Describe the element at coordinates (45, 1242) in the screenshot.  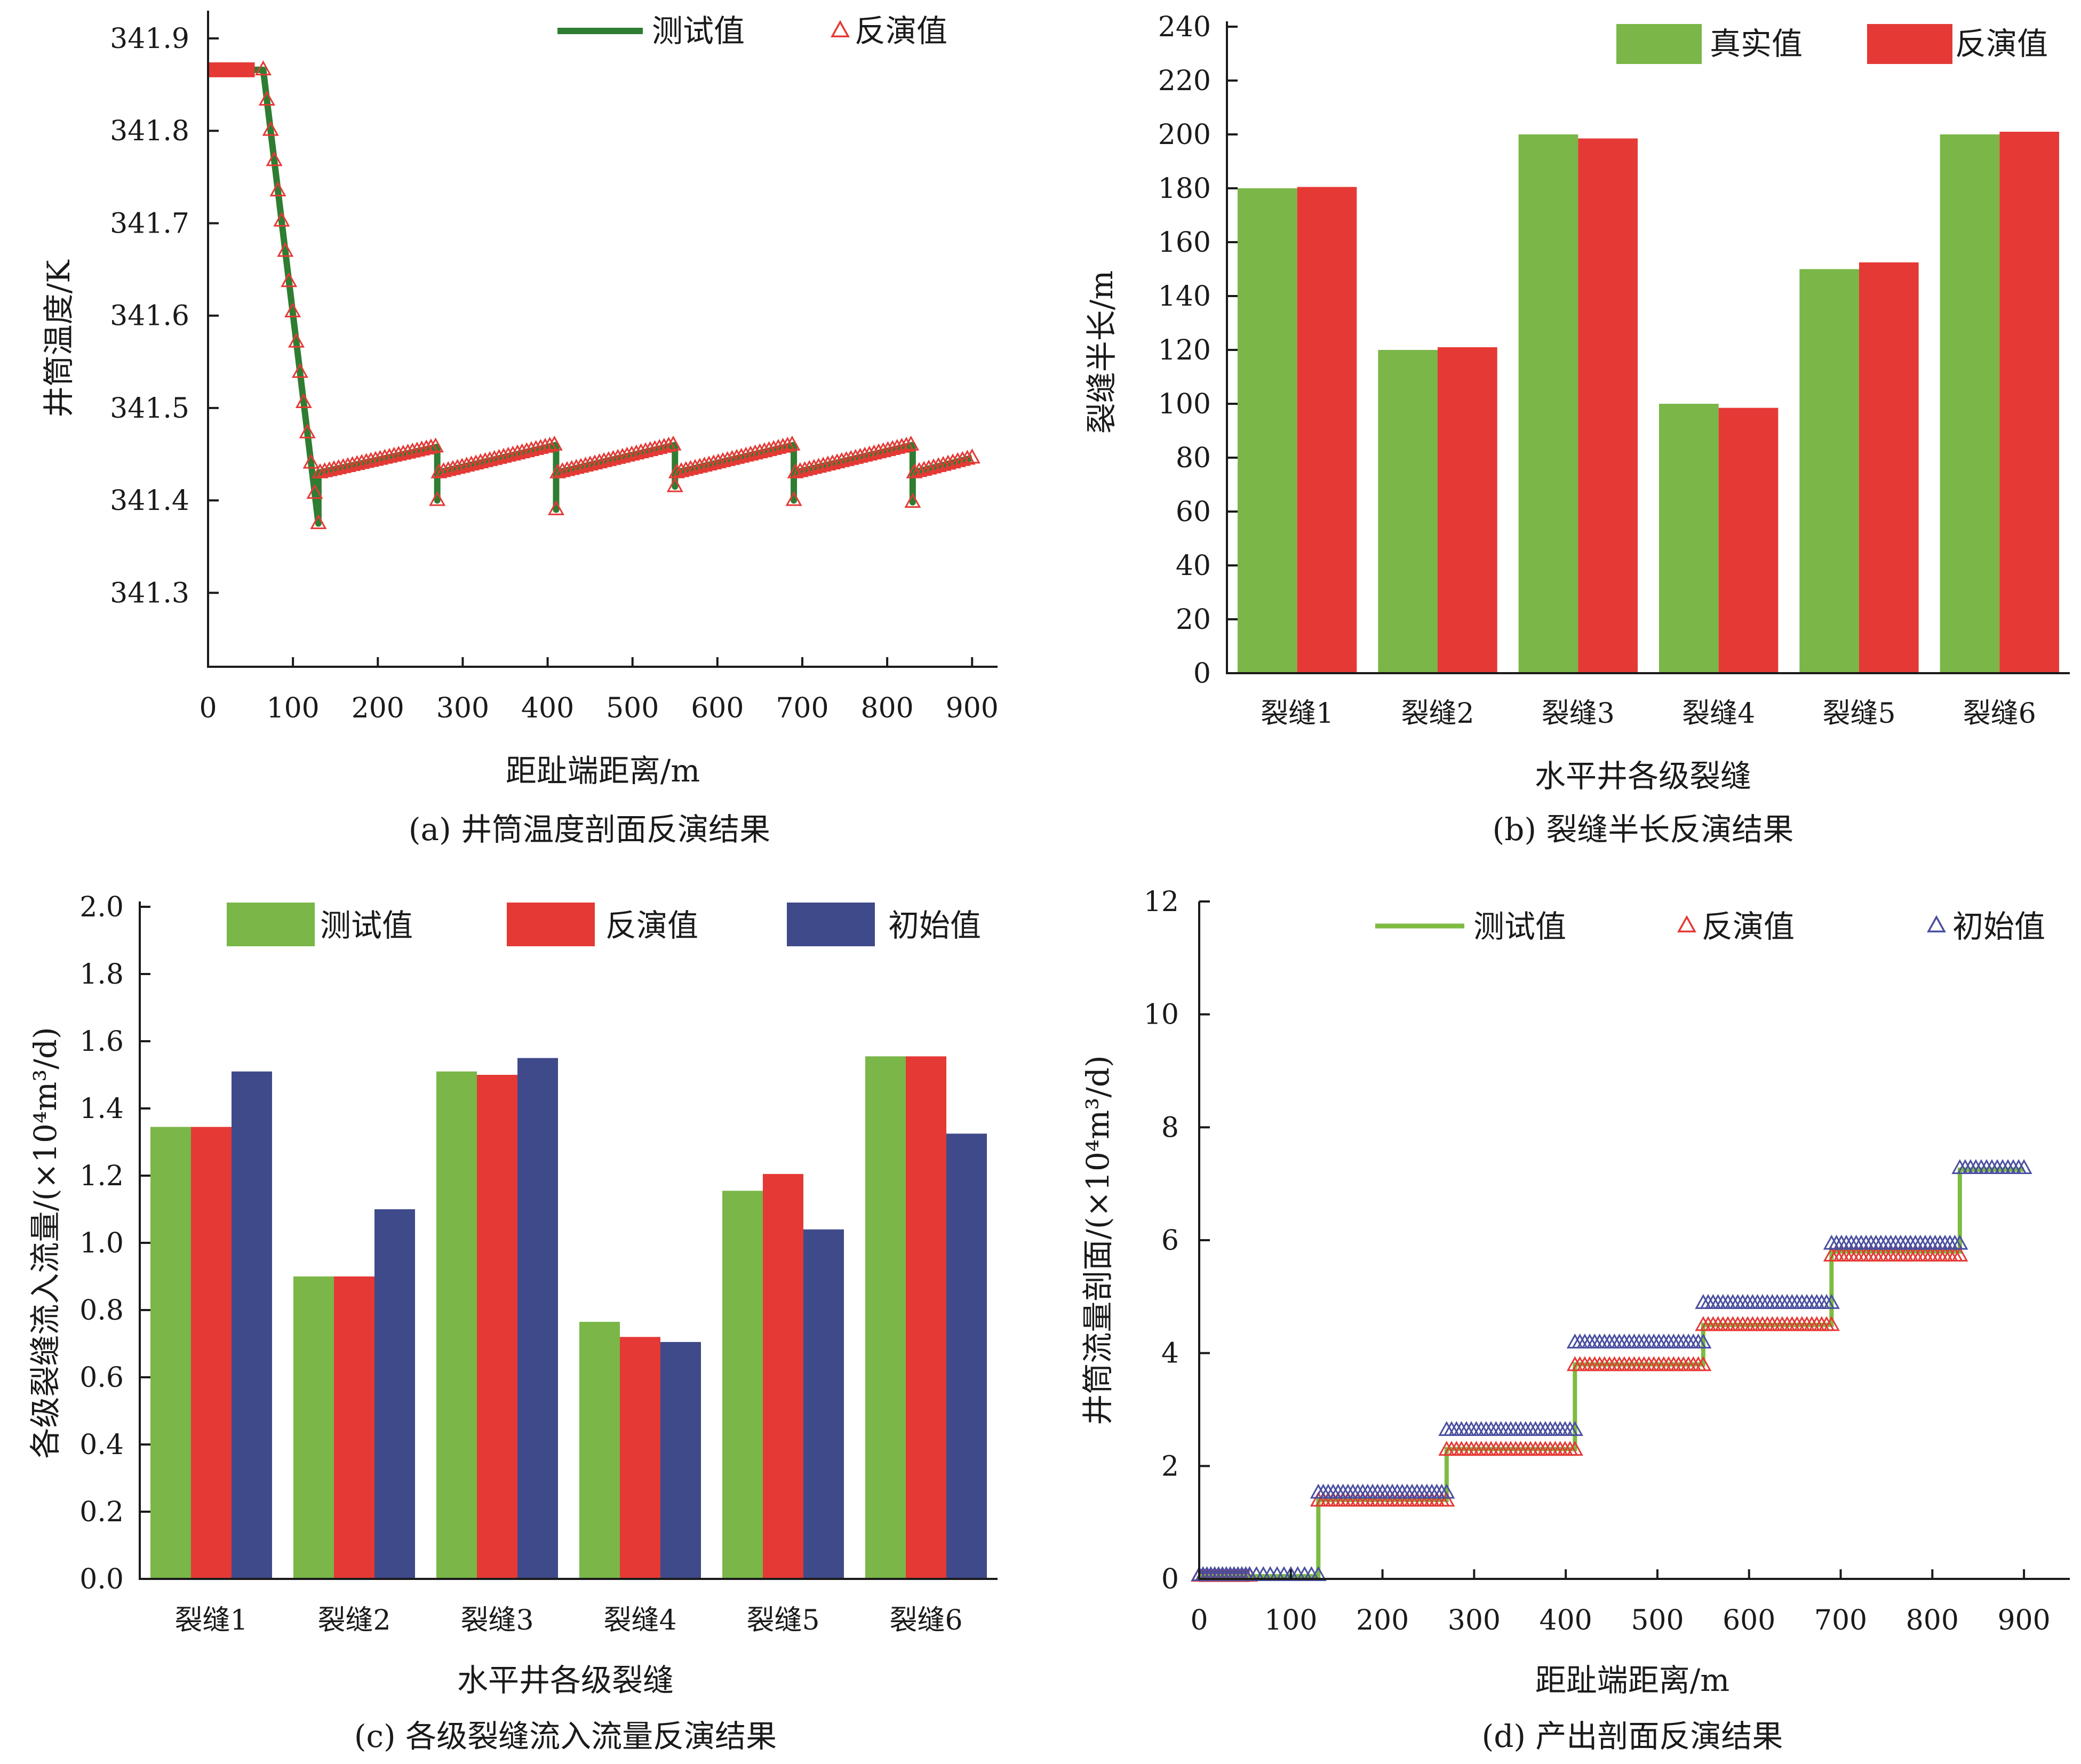
I see `panel-c-y-label: 各级裂缝流入流量/(×10⁴m³/d)` at that location.